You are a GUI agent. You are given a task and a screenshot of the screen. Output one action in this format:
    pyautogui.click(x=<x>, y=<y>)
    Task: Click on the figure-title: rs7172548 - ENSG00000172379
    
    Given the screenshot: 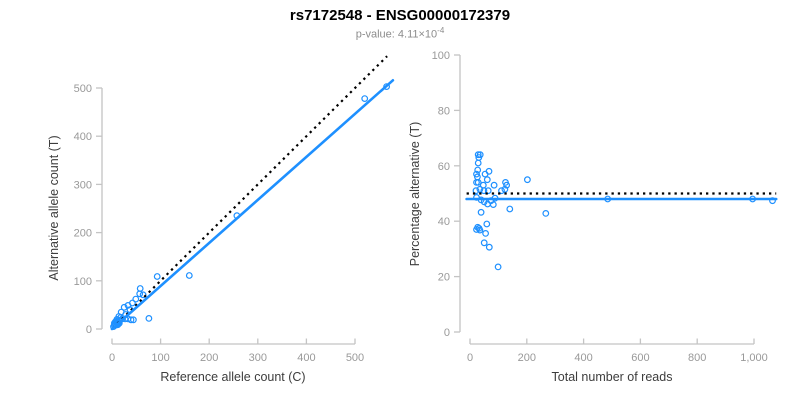 What is the action you would take?
    pyautogui.click(x=400, y=15)
    